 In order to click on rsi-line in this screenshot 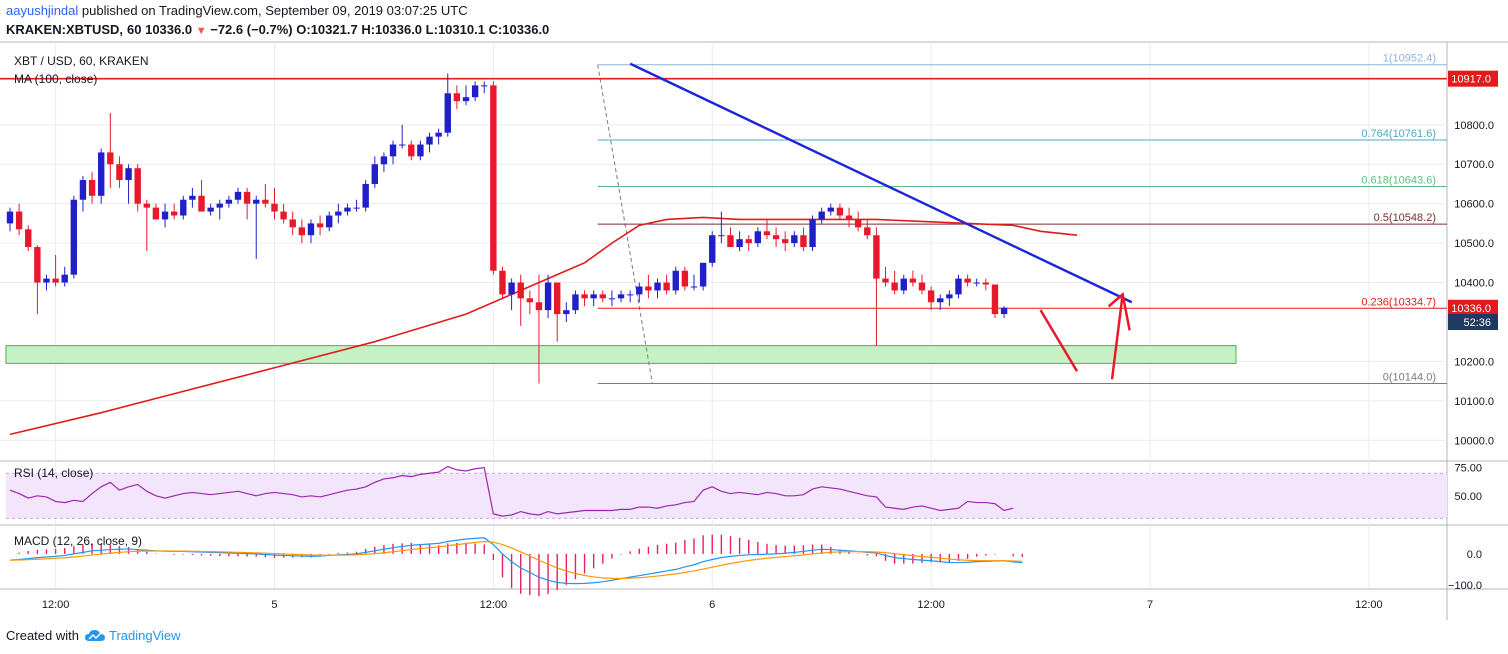, I will do `click(511, 491)`.